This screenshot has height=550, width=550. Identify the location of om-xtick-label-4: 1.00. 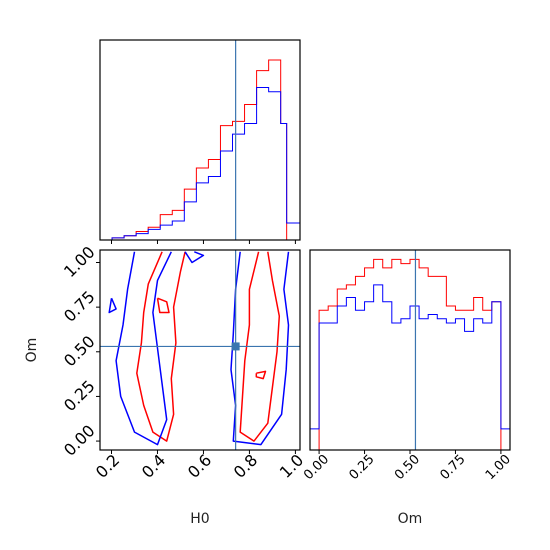
(498, 467).